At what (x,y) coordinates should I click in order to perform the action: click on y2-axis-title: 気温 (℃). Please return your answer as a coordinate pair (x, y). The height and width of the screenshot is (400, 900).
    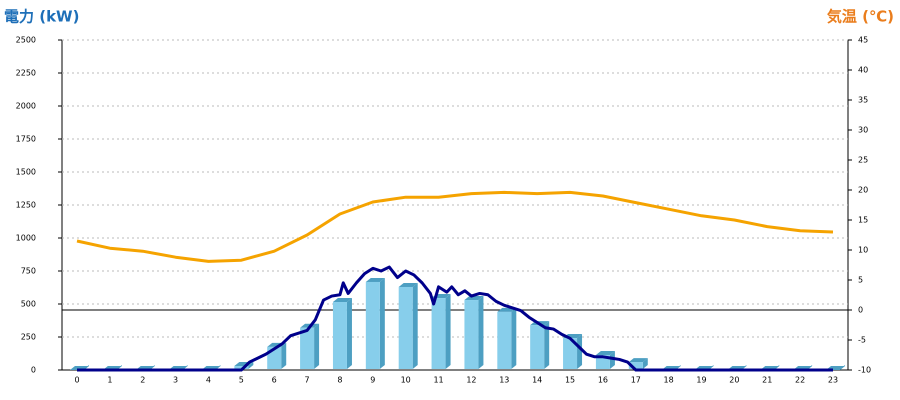
    Looking at the image, I should click on (860, 17).